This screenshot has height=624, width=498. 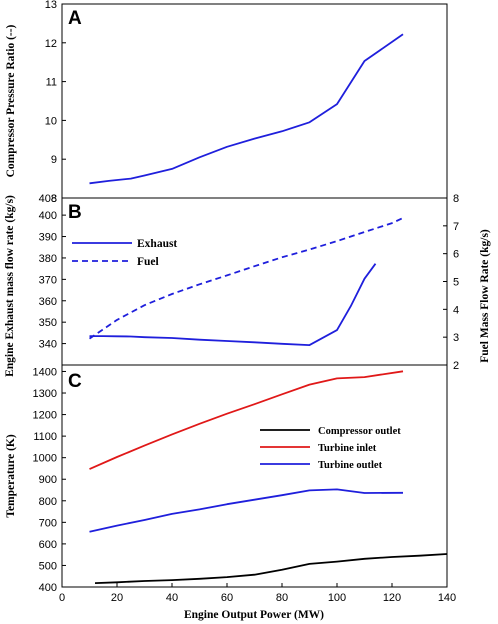 What do you see at coordinates (257, 593) in the screenshot?
I see `panel-c-x-ticks: 0 20 40 60 80 100 120 140` at bounding box center [257, 593].